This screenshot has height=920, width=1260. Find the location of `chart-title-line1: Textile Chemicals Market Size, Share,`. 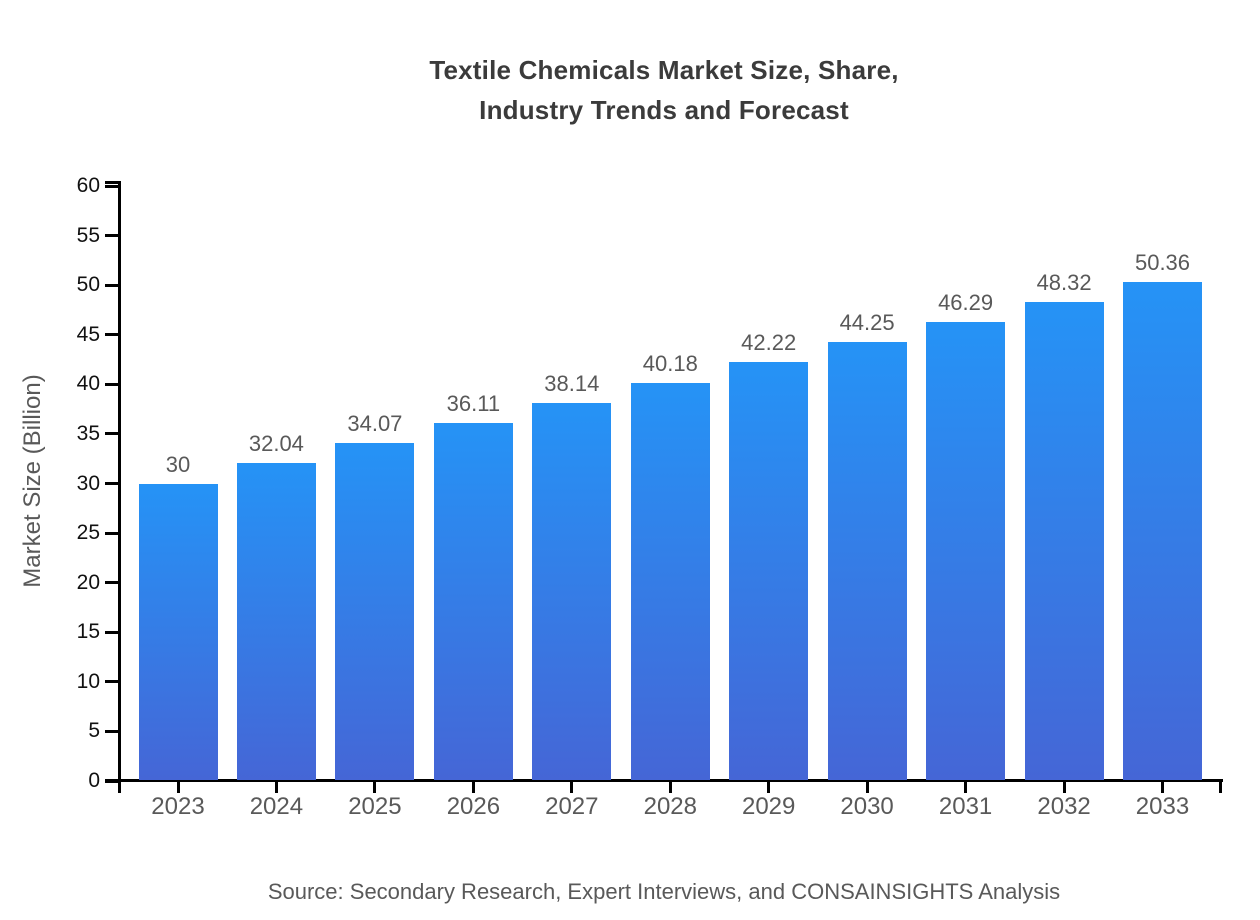

chart-title-line1: Textile Chemicals Market Size, Share, is located at coordinates (664, 70).